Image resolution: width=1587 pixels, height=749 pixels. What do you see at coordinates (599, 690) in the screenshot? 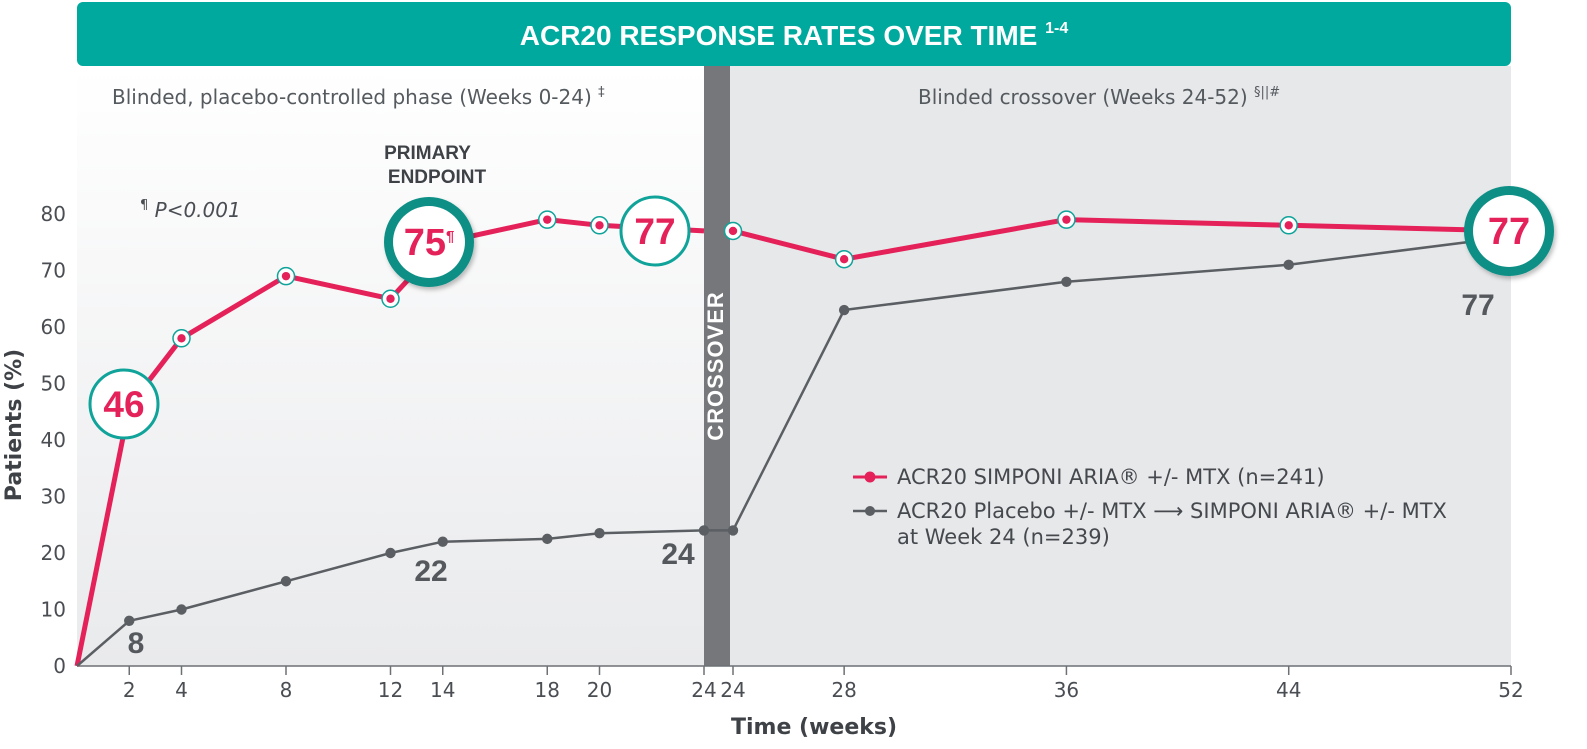
I see `x-tick-label-6: 20` at bounding box center [599, 690].